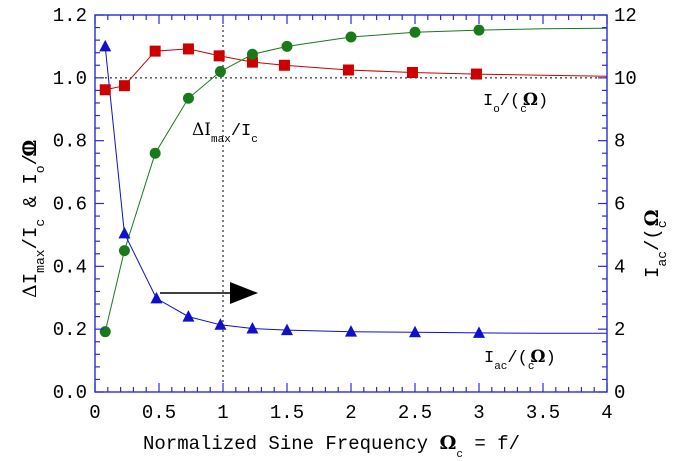 The image size is (682, 461). Describe the element at coordinates (625, 79) in the screenshot. I see `y-right-tick-label: 10` at that location.